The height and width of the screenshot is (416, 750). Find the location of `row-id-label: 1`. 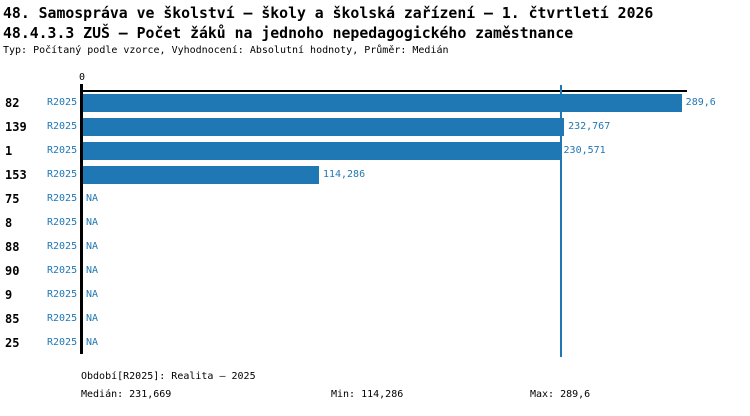

row-id-label: 1 is located at coordinates (9, 151).